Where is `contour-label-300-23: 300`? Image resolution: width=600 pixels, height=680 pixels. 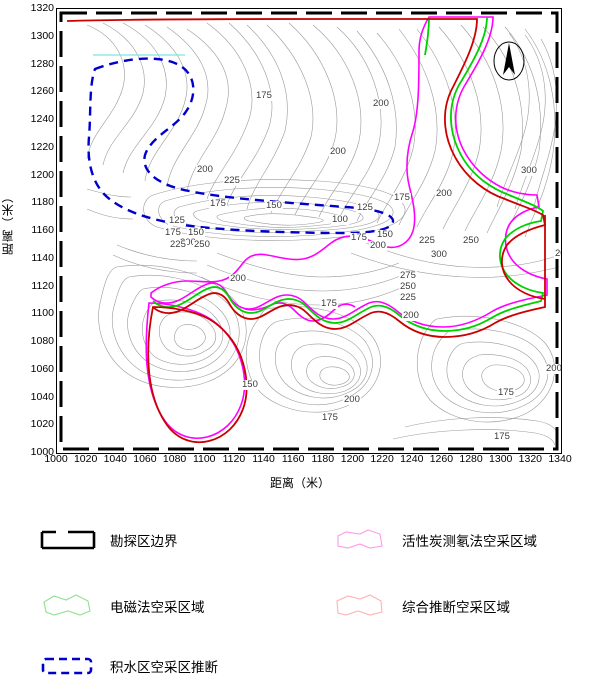 contour-label-300-23: 300 is located at coordinates (439, 254).